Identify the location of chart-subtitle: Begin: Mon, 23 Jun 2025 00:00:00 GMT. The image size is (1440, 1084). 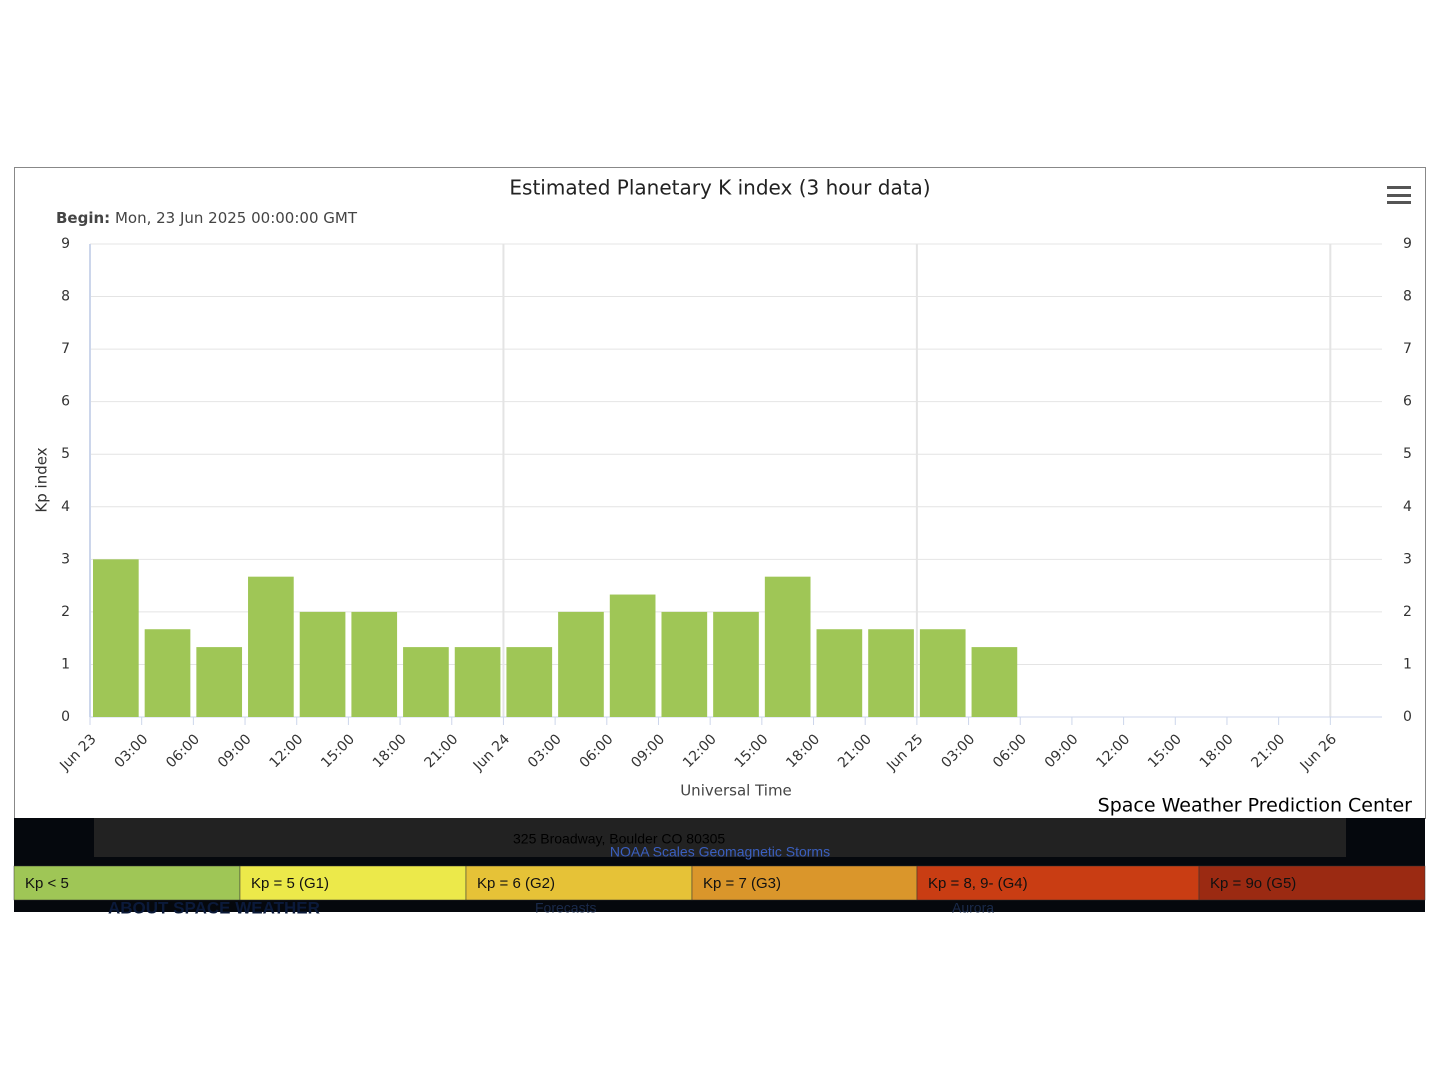
(207, 218).